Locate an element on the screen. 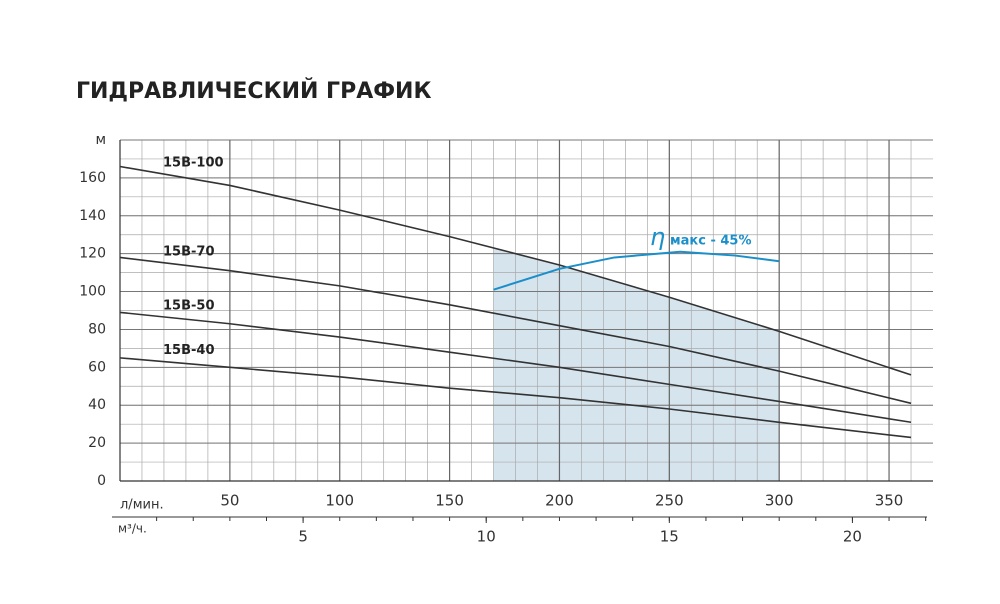  y-tick-label: 120 is located at coordinates (92, 254).